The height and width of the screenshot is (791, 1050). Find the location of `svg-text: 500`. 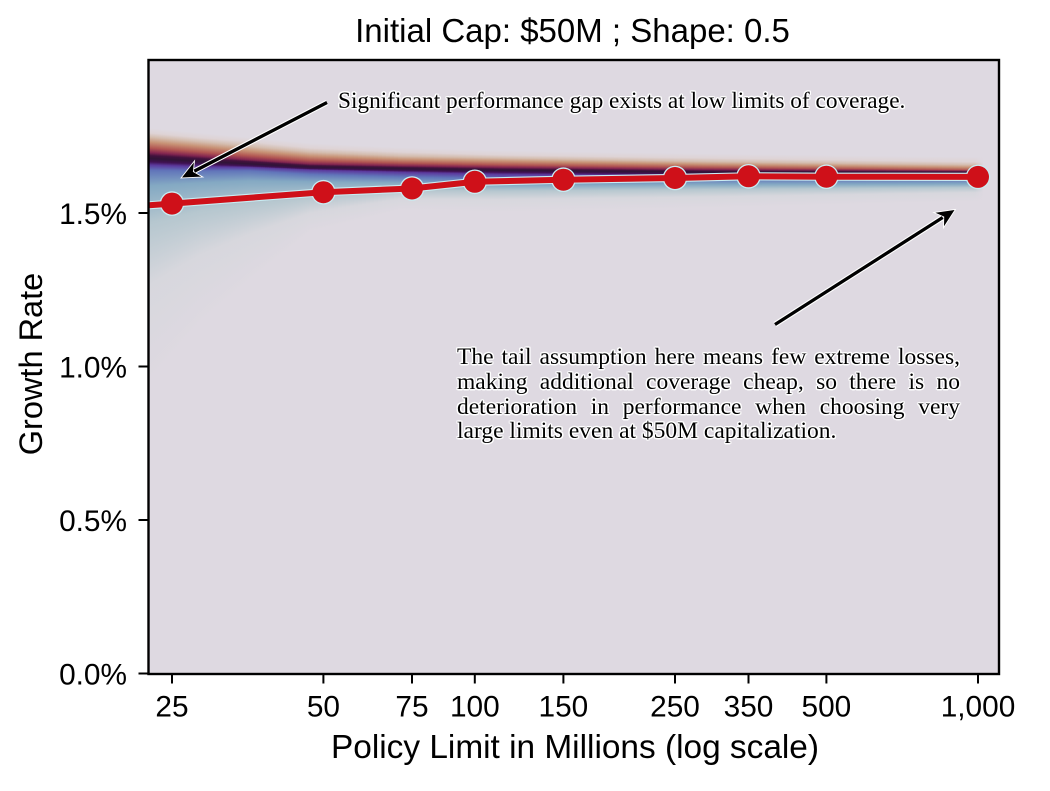

svg-text: 500 is located at coordinates (827, 706).